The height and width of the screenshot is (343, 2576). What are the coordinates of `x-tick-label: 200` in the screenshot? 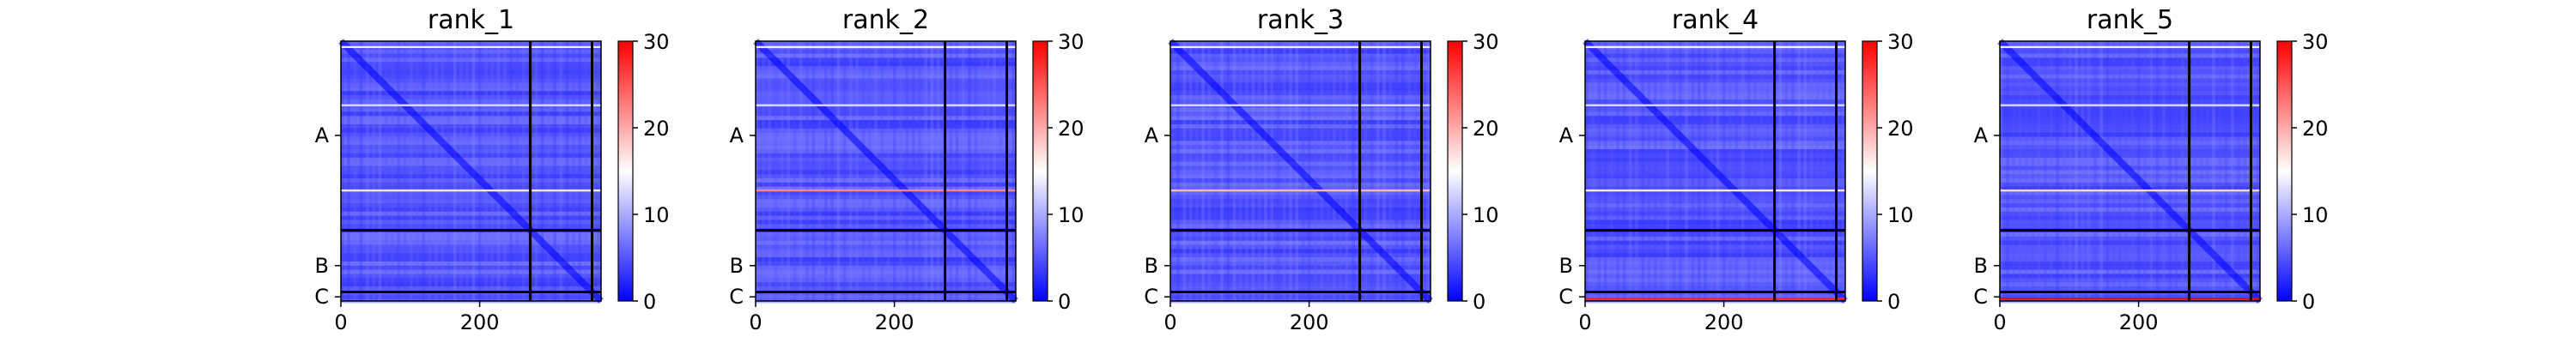 It's located at (1309, 322).